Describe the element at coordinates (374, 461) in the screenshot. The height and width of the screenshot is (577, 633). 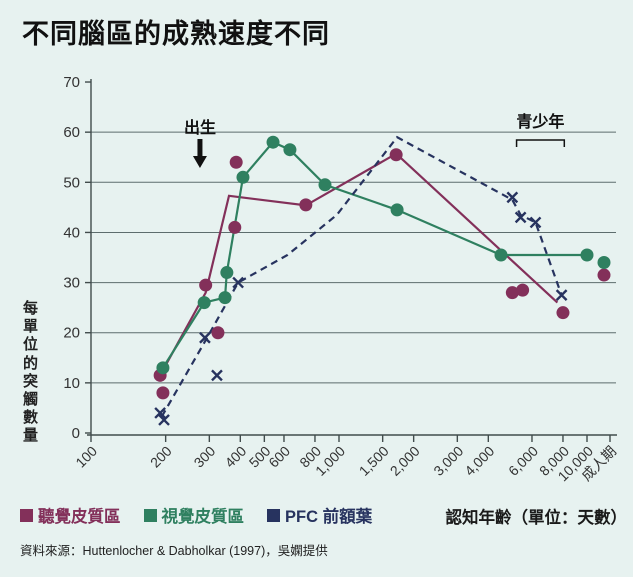
I see `x-tick-label: 1,500` at that location.